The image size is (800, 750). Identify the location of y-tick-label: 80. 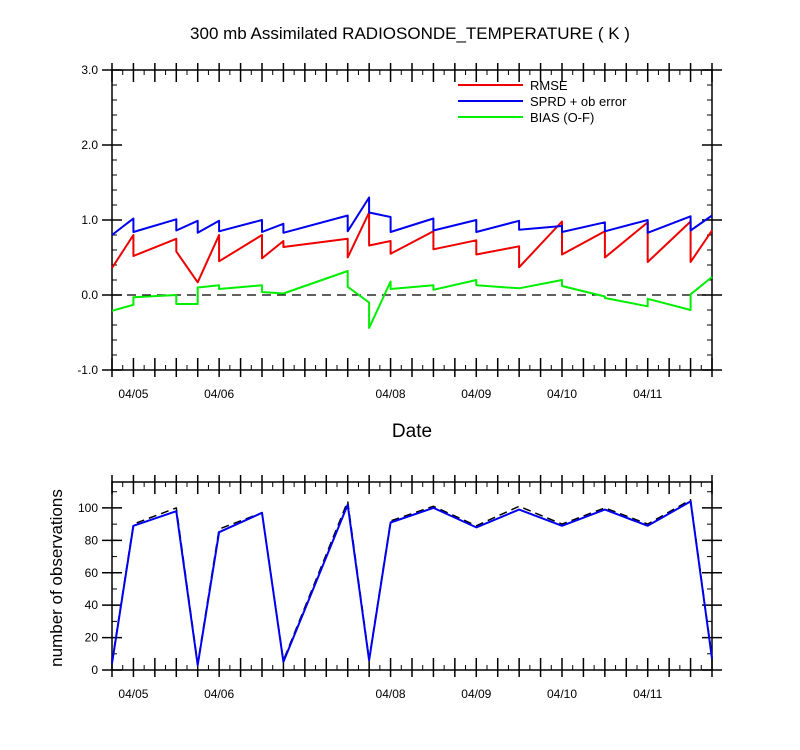
(92, 540).